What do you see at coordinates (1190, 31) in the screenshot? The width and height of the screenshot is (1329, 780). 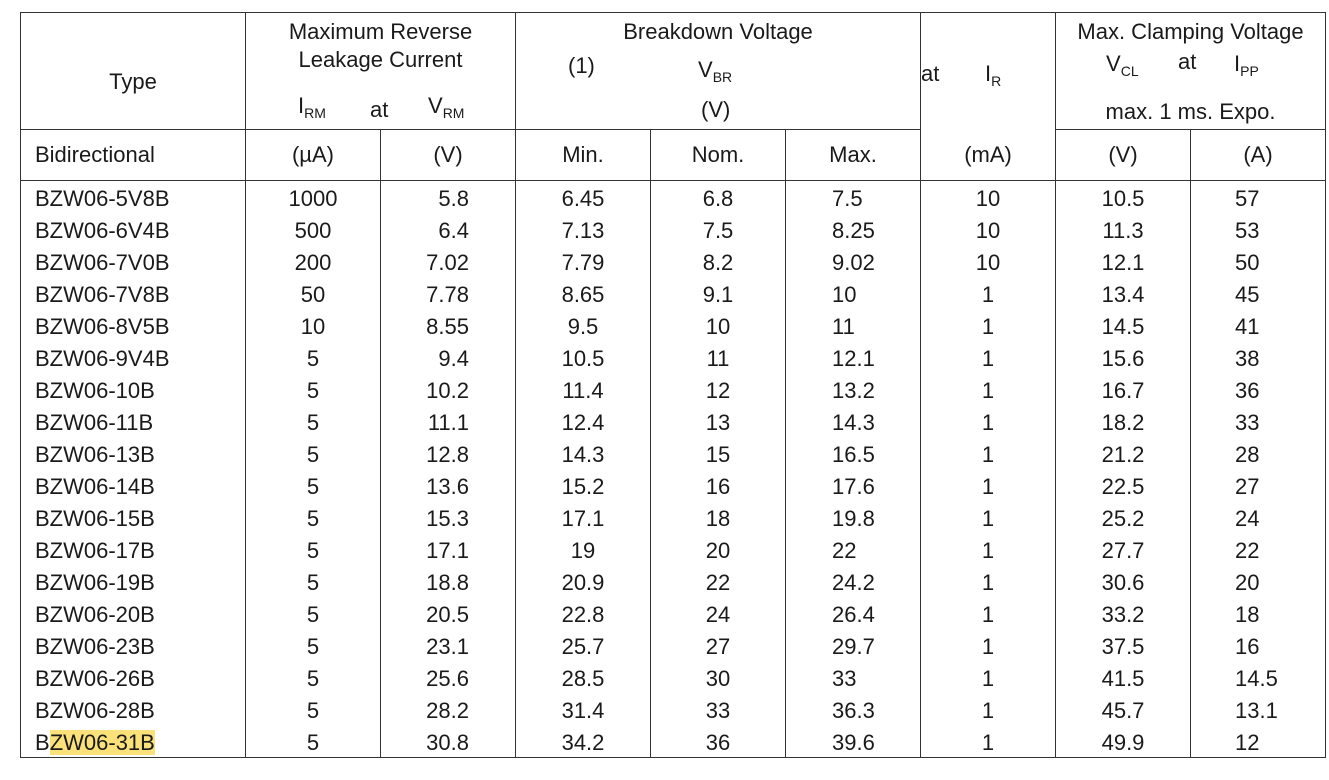 I see `clamping-title: Max. Clamping Voltage` at bounding box center [1190, 31].